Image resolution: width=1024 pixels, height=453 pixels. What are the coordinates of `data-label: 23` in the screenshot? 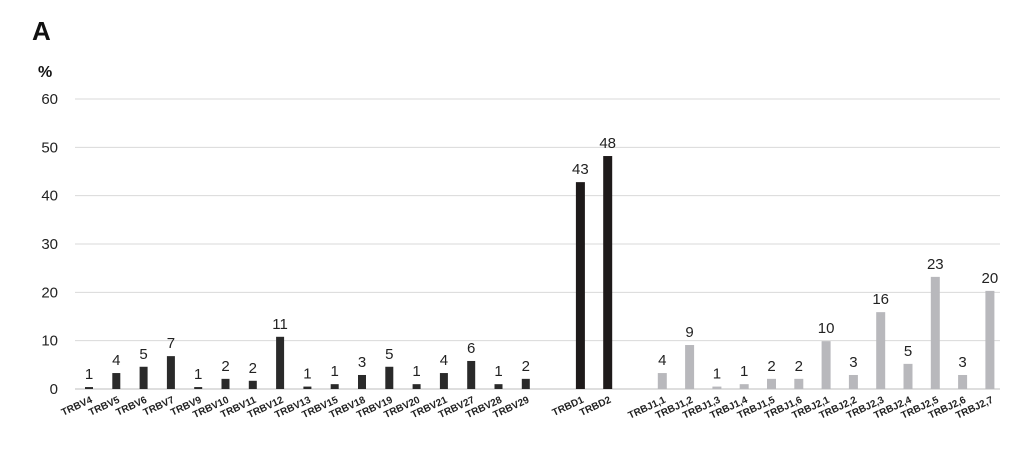 It's located at (935, 264).